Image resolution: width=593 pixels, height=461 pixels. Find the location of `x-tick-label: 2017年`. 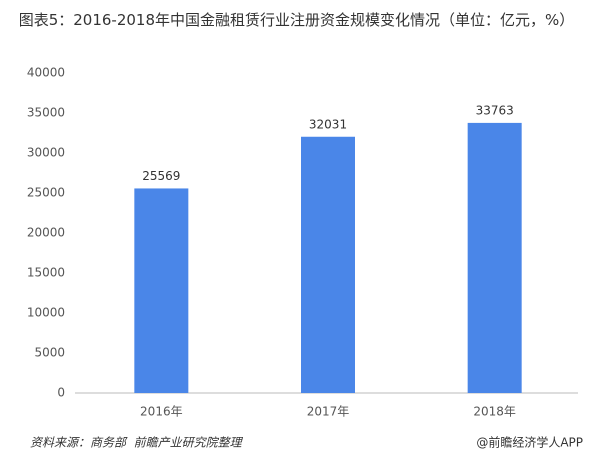

x-tick-label: 2017年 is located at coordinates (328, 412).